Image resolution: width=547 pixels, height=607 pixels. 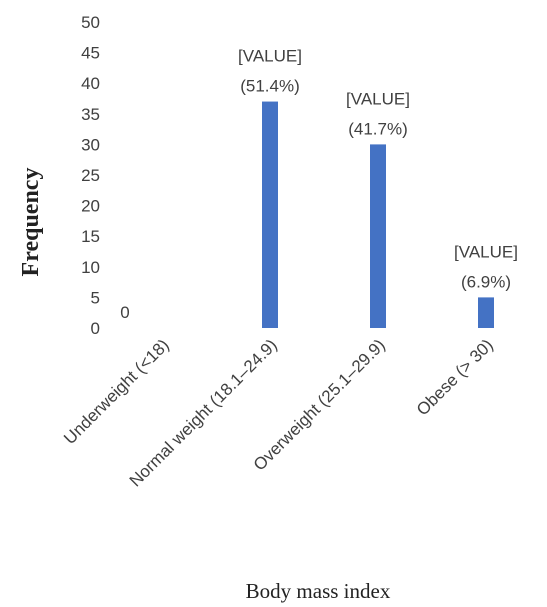 What do you see at coordinates (90, 114) in the screenshot?
I see `y-tick-label: 35` at bounding box center [90, 114].